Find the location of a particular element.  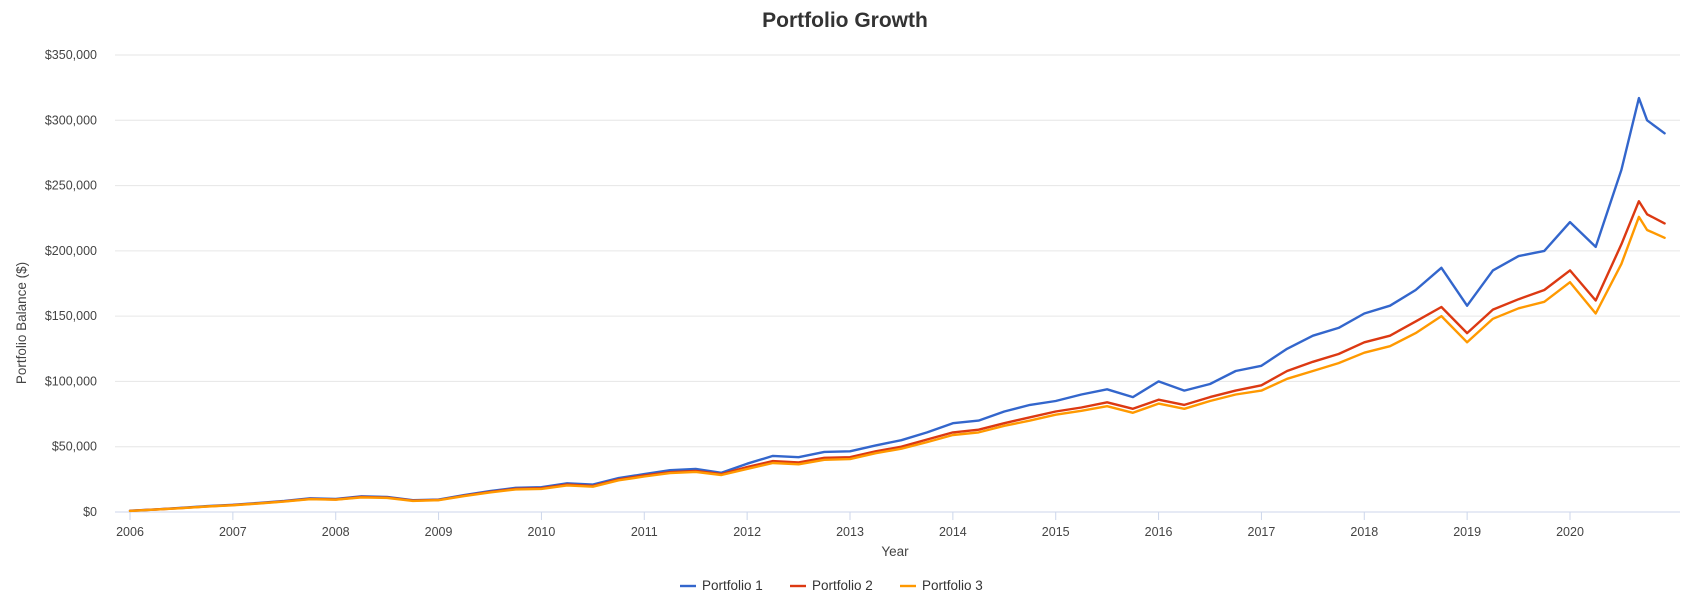

y-tick-label: $200,000 is located at coordinates (71, 251).